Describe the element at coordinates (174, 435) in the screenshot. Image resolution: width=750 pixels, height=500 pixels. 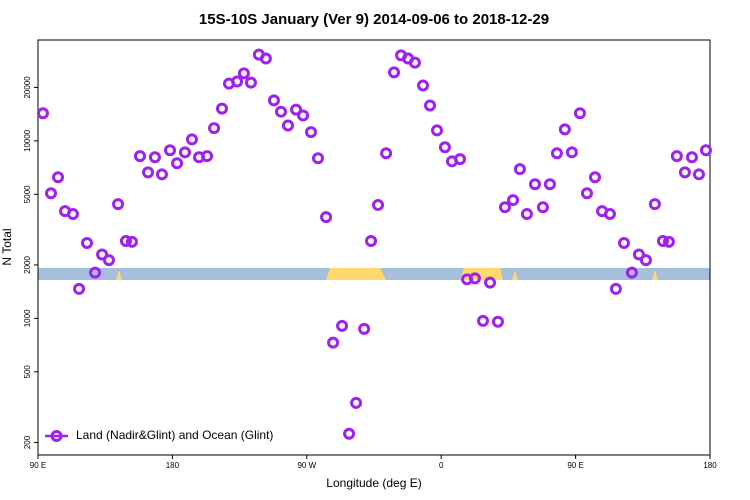
I see `legend-label: Land (Nadir&Glint) and Ocean (Glint)` at that location.